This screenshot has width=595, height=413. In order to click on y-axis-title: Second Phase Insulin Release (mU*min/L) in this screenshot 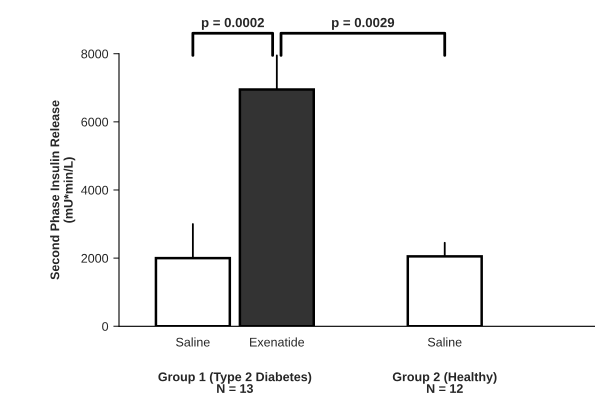, I will do `click(63, 190)`.